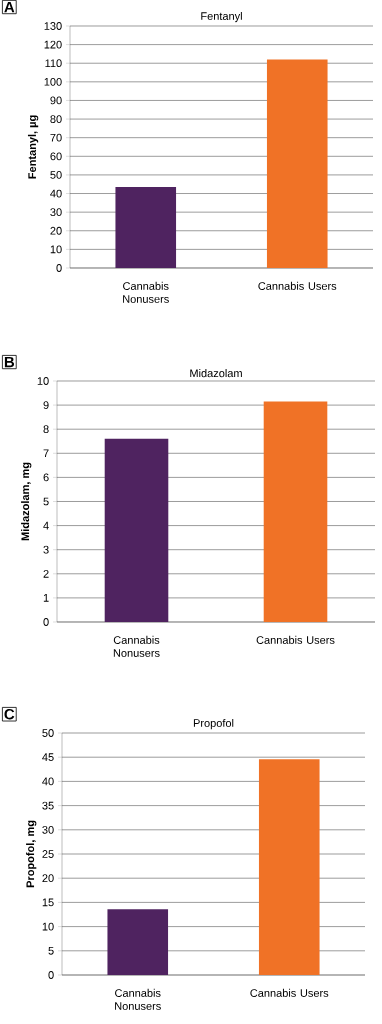 The width and height of the screenshot is (382, 1024). What do you see at coordinates (56, 100) in the screenshot?
I see `y-tick-label: 90` at bounding box center [56, 100].